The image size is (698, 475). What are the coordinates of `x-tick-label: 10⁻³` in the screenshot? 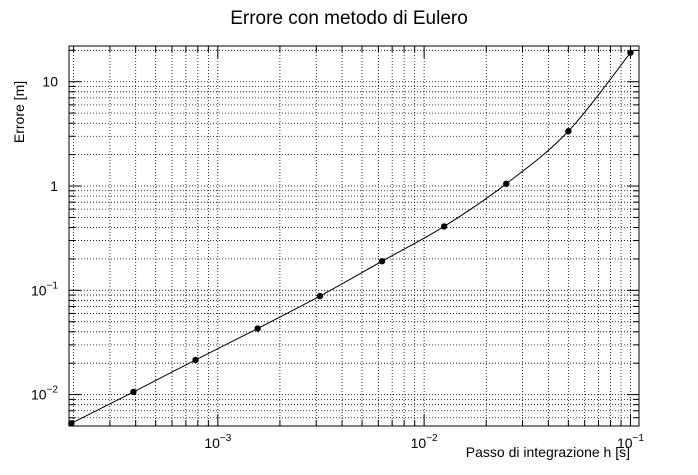 It's located at (217, 442).